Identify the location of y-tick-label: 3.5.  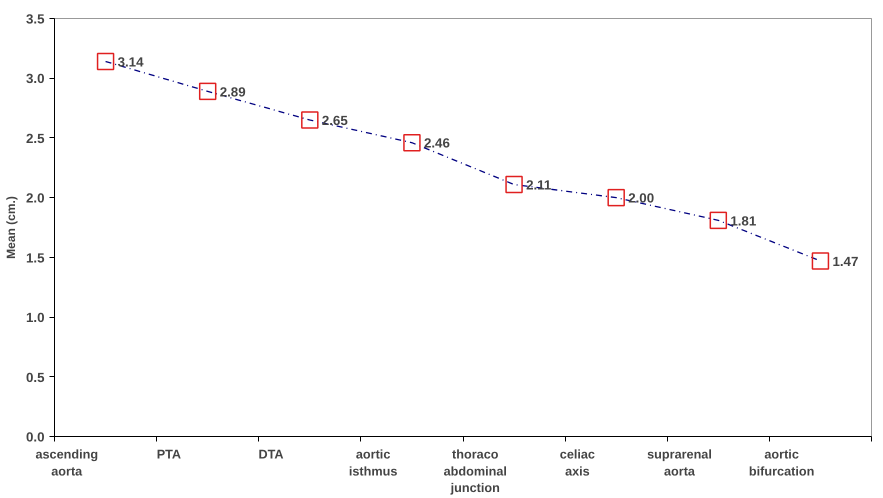
(36, 19).